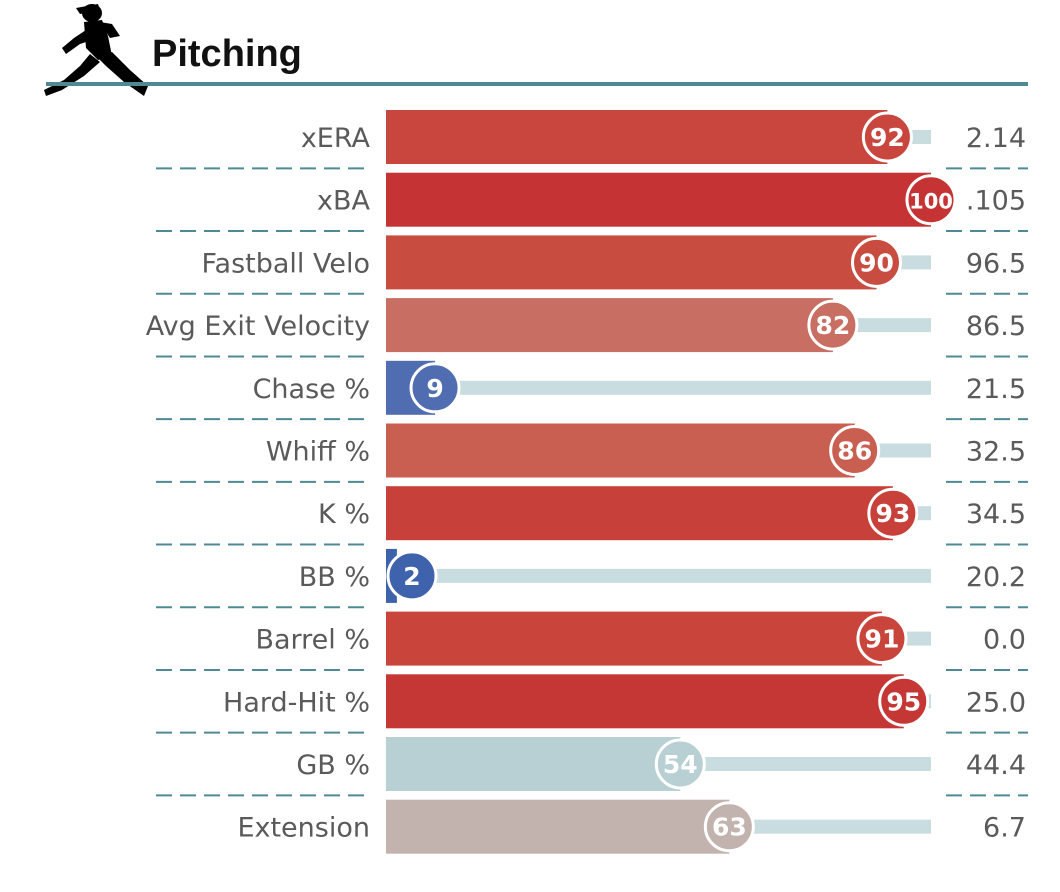 The height and width of the screenshot is (892, 1060). Describe the element at coordinates (334, 577) in the screenshot. I see `metric-label: BB %` at that location.